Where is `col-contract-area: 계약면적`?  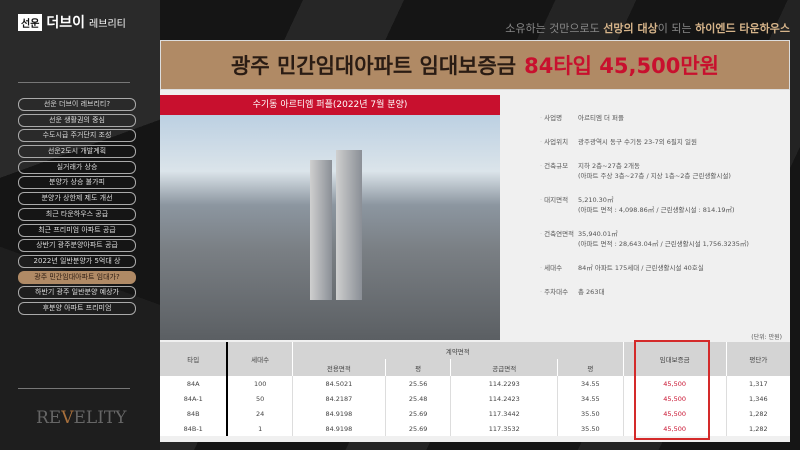
col-contract-area: 계약면적 is located at coordinates (457, 350).